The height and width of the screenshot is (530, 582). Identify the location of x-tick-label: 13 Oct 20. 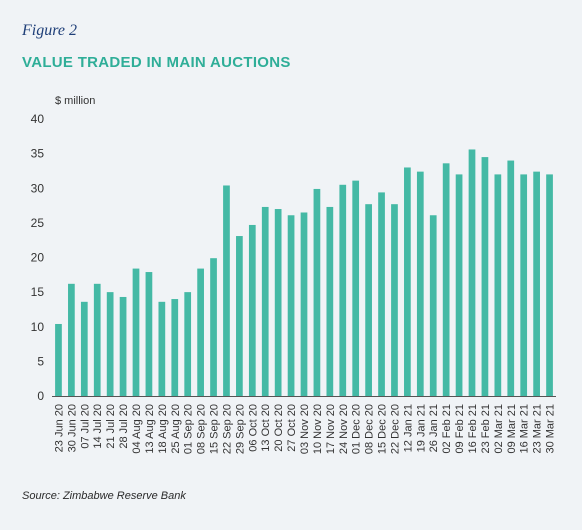
(266, 428).